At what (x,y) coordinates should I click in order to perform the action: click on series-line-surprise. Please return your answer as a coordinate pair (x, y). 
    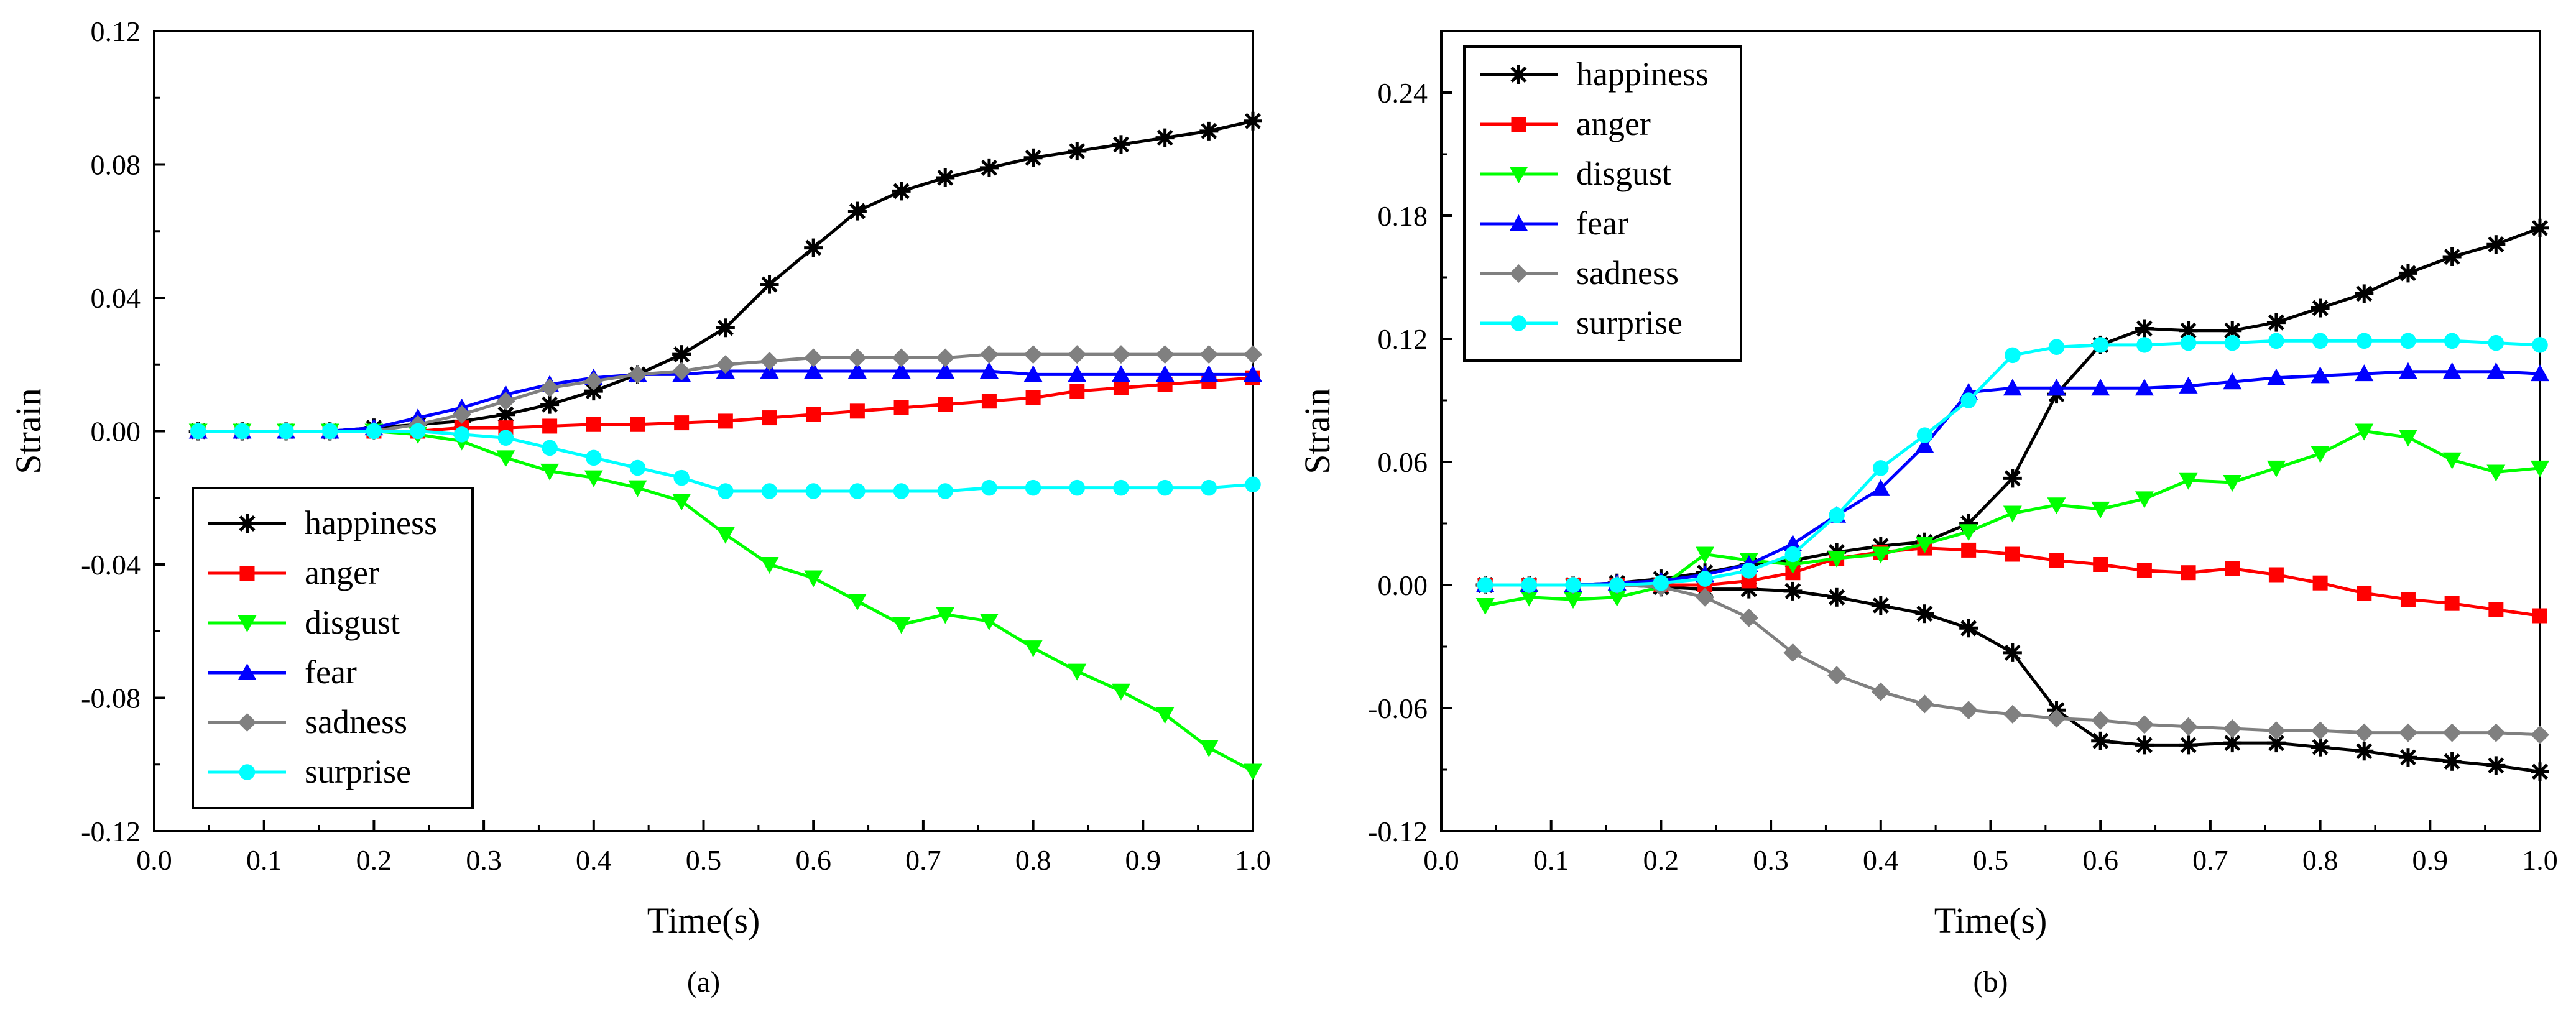
    Looking at the image, I should click on (725, 461).